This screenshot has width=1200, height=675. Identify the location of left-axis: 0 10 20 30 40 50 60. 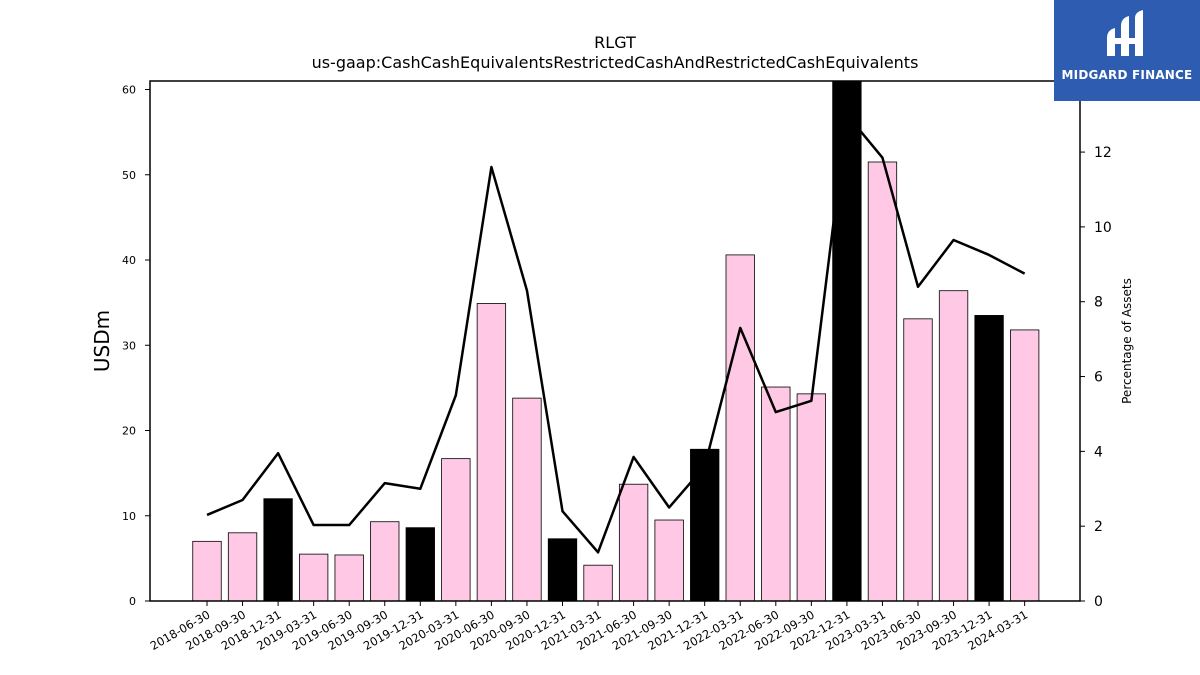
(136, 346).